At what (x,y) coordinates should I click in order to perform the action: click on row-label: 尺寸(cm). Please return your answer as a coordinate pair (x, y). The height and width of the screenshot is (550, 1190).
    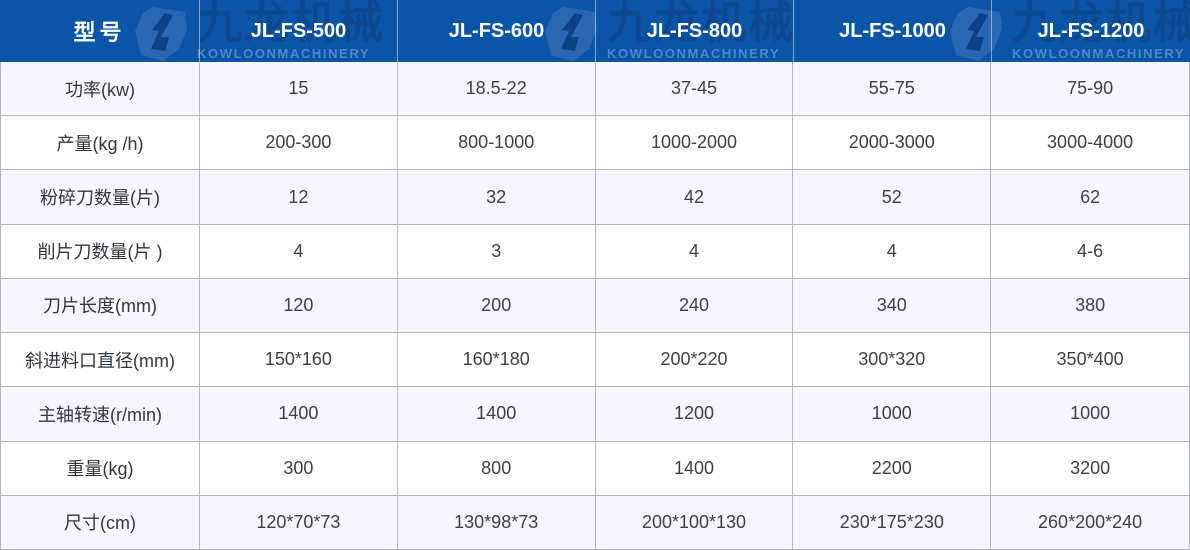
    Looking at the image, I should click on (100, 522).